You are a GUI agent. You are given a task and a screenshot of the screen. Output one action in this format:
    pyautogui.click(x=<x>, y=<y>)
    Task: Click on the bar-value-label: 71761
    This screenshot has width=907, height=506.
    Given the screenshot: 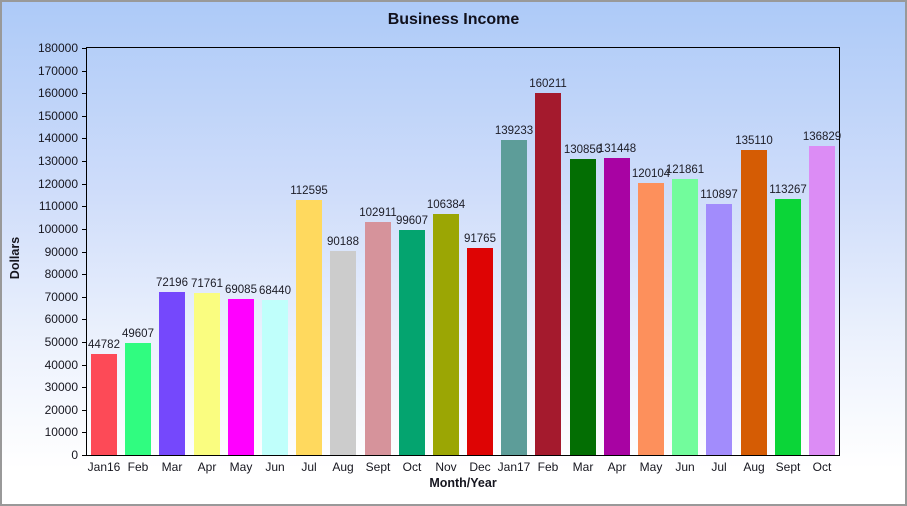 What is the action you would take?
    pyautogui.click(x=207, y=284)
    